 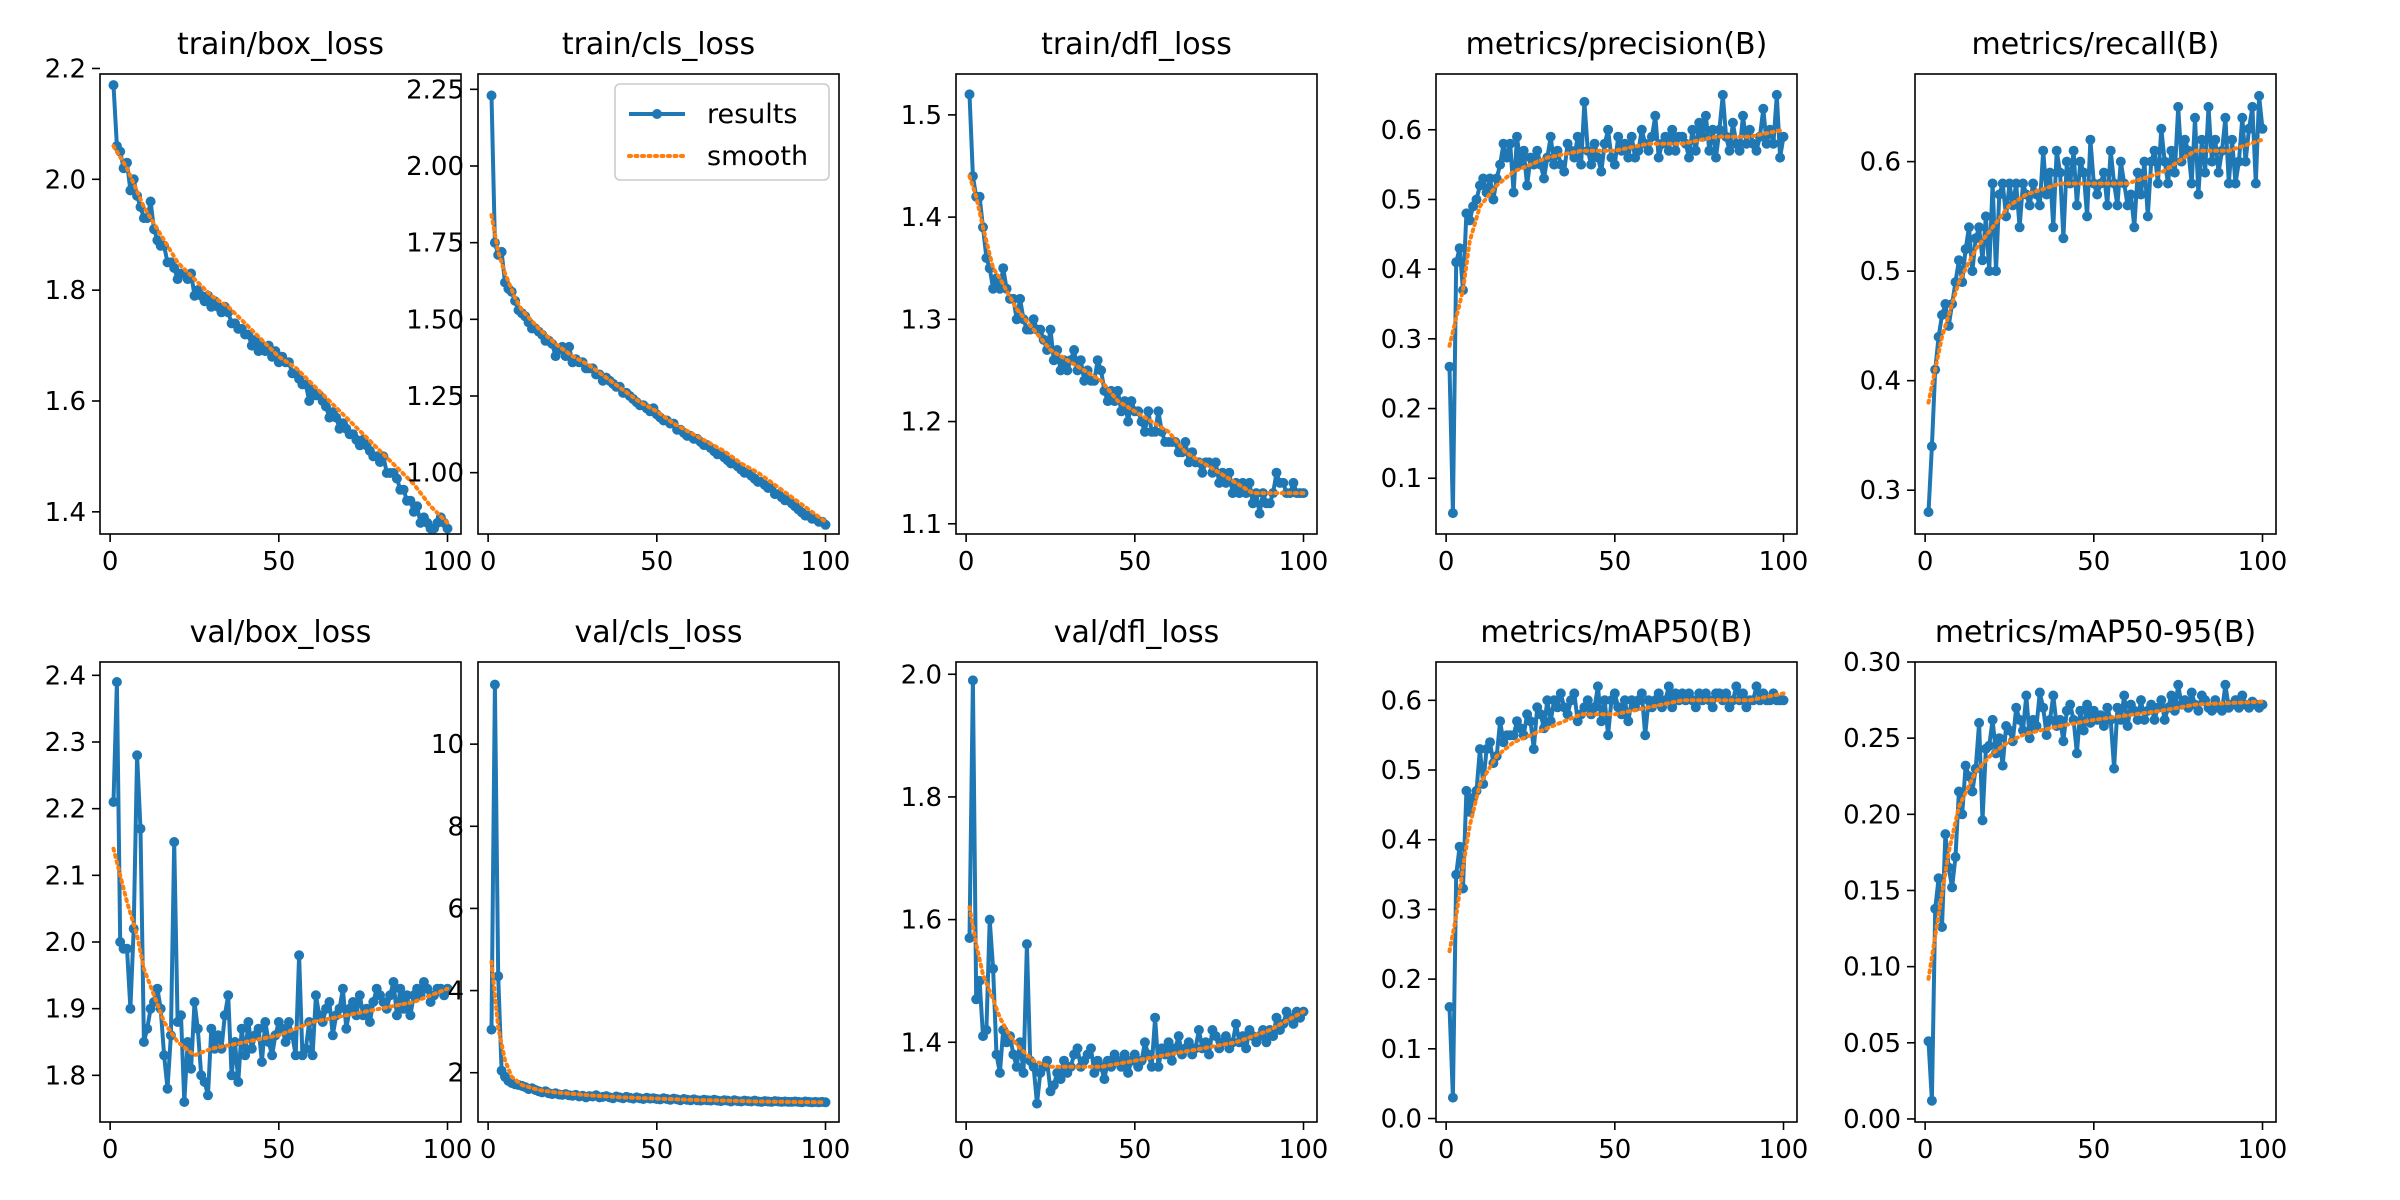 I want to click on panel-val-box-loss: val/box_loss 0 50 100 1.8 1.9 2.0 2.1 2.2 2.3 2.4, so click(x=259, y=890).